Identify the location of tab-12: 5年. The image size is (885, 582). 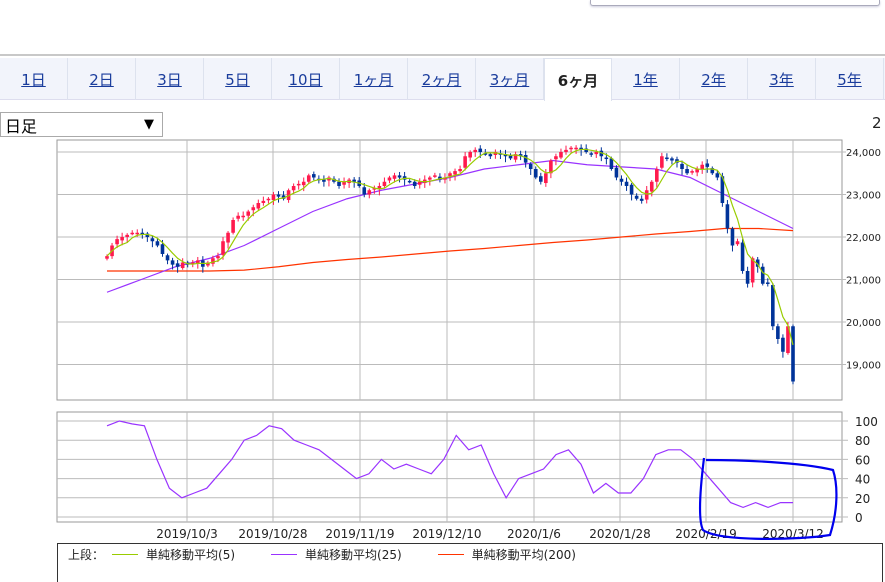
(850, 79).